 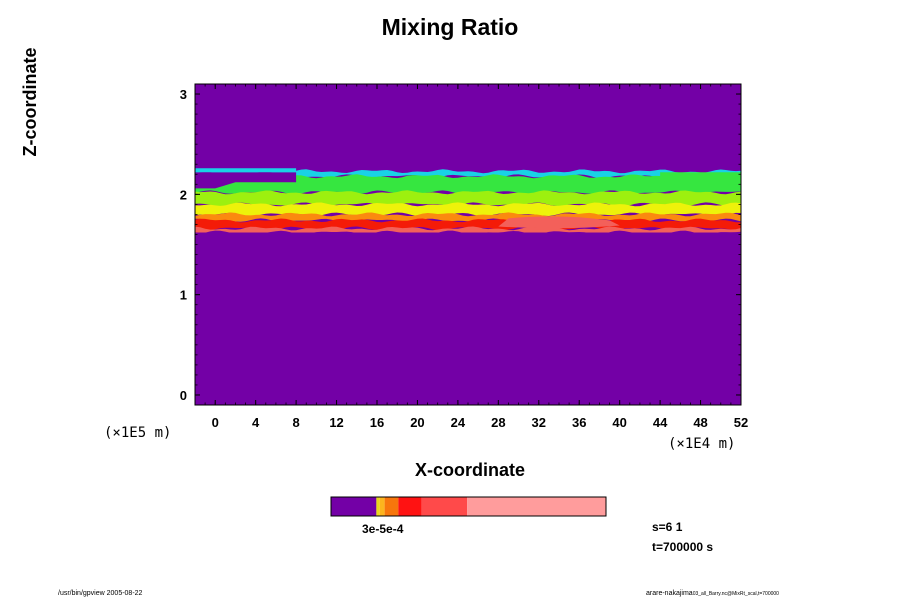 I want to click on x-tick-label: 32, so click(x=539, y=422).